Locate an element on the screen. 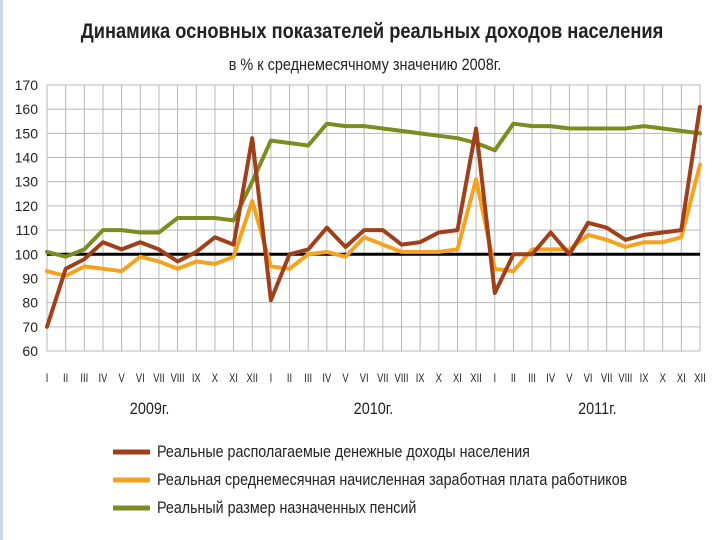 Image resolution: width=720 pixels, height=540 pixels. year-label: 2010г. is located at coordinates (374, 409).